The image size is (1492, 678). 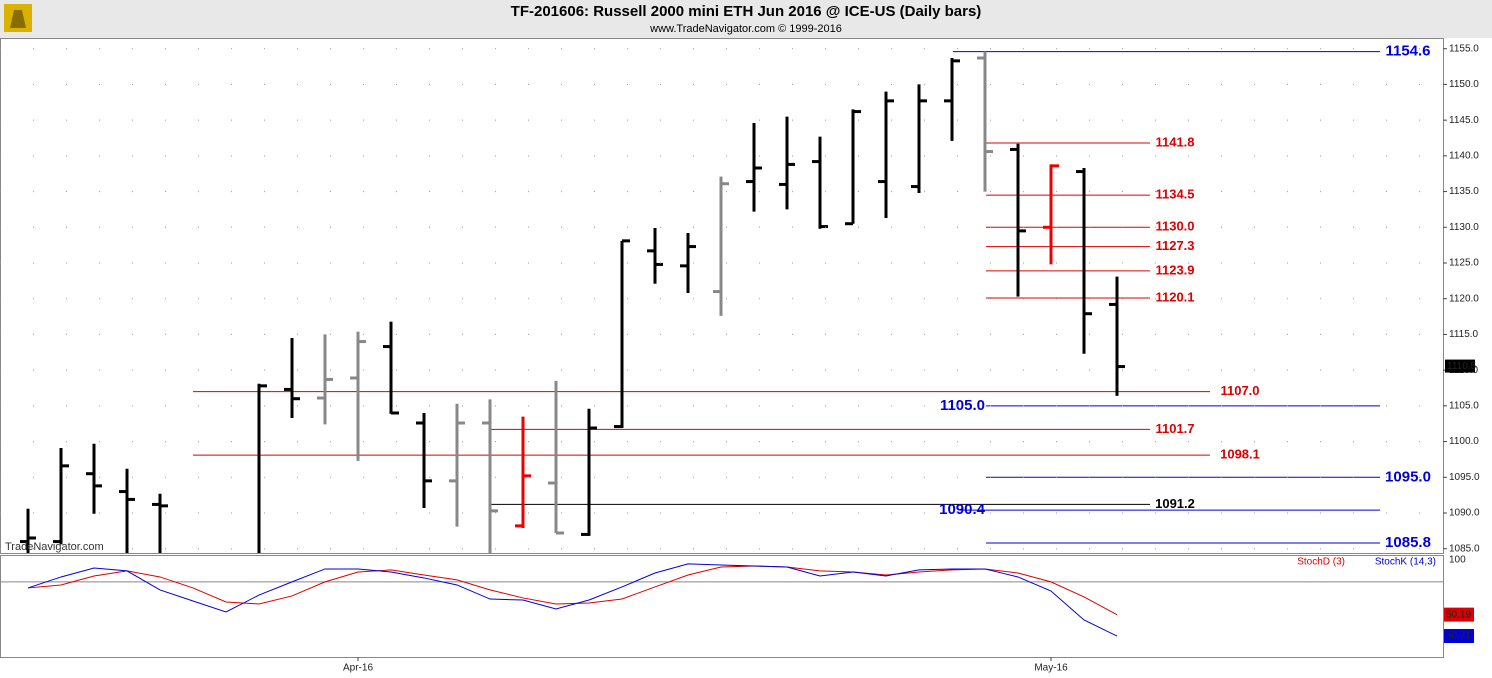 I want to click on watermark: TradeNavigator.com, so click(x=54, y=547).